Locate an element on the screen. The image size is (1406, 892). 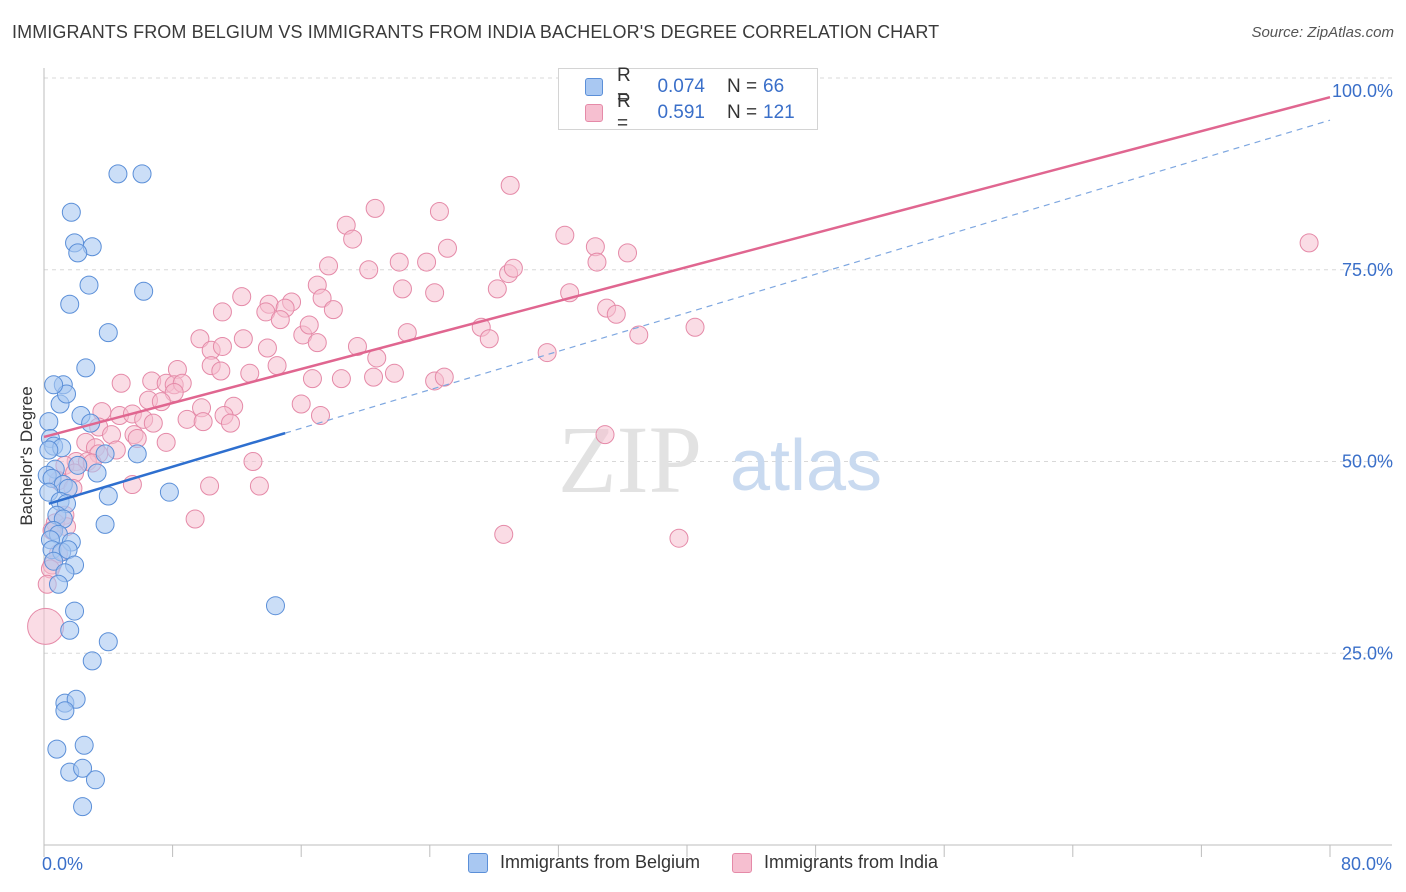
y-tick-label-2: 75.0% is located at coordinates (1367, 270).